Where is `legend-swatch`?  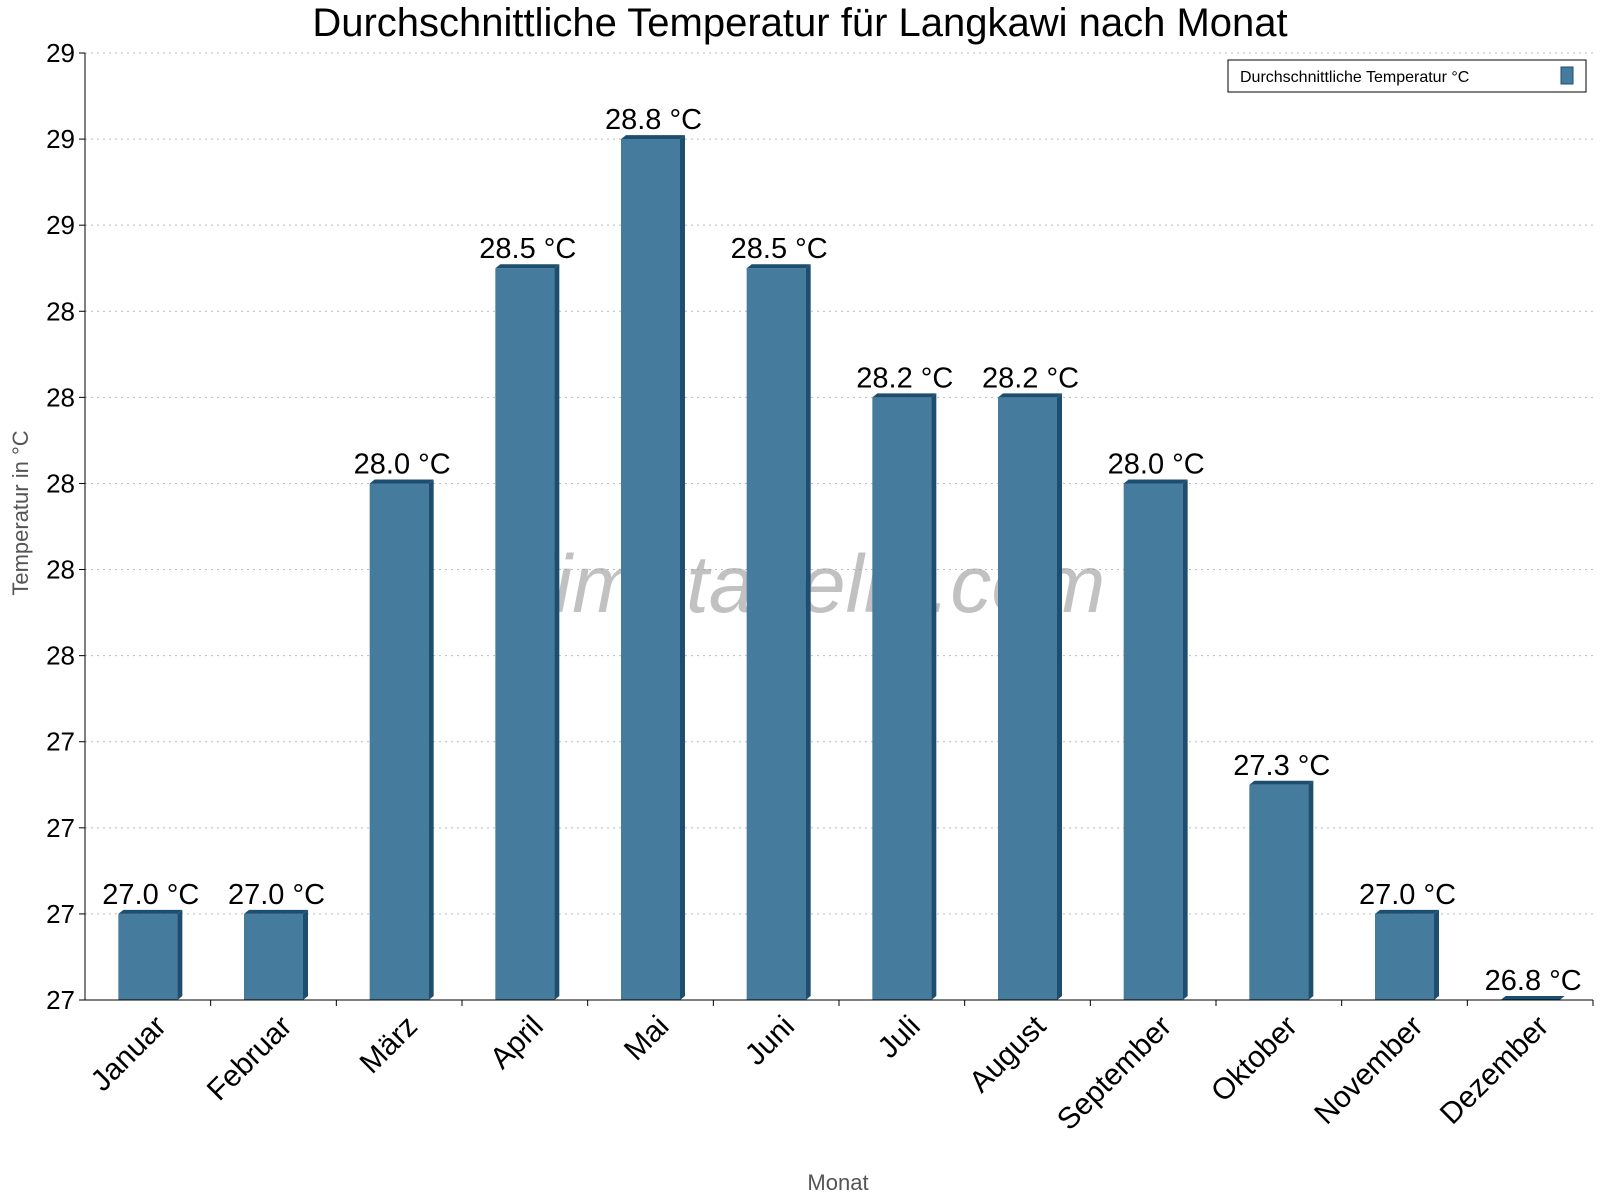 legend-swatch is located at coordinates (1567, 75).